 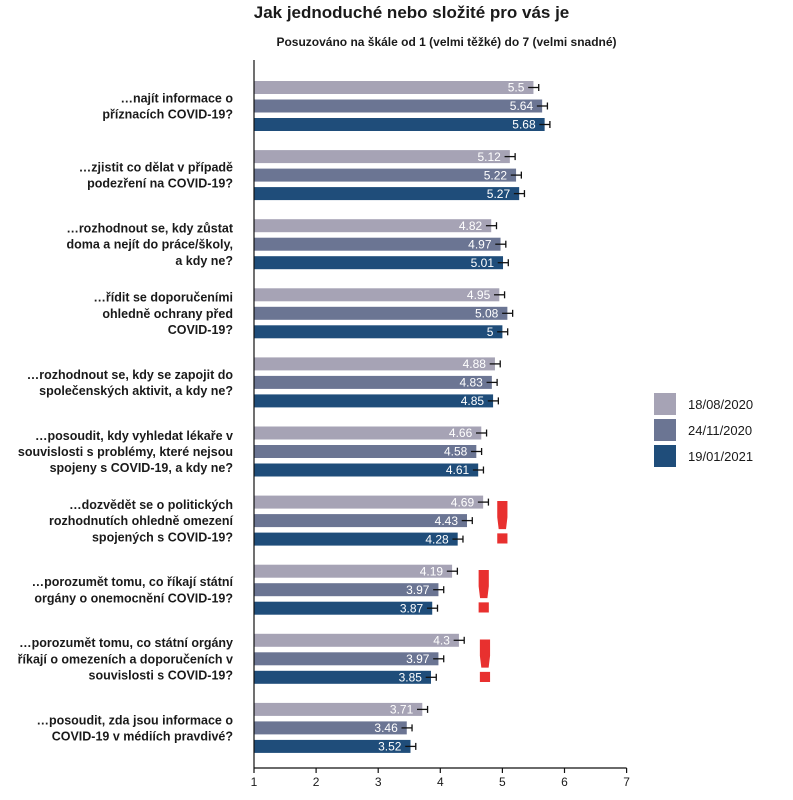 I want to click on bar-label-4-2: 5.08, so click(x=487, y=314).